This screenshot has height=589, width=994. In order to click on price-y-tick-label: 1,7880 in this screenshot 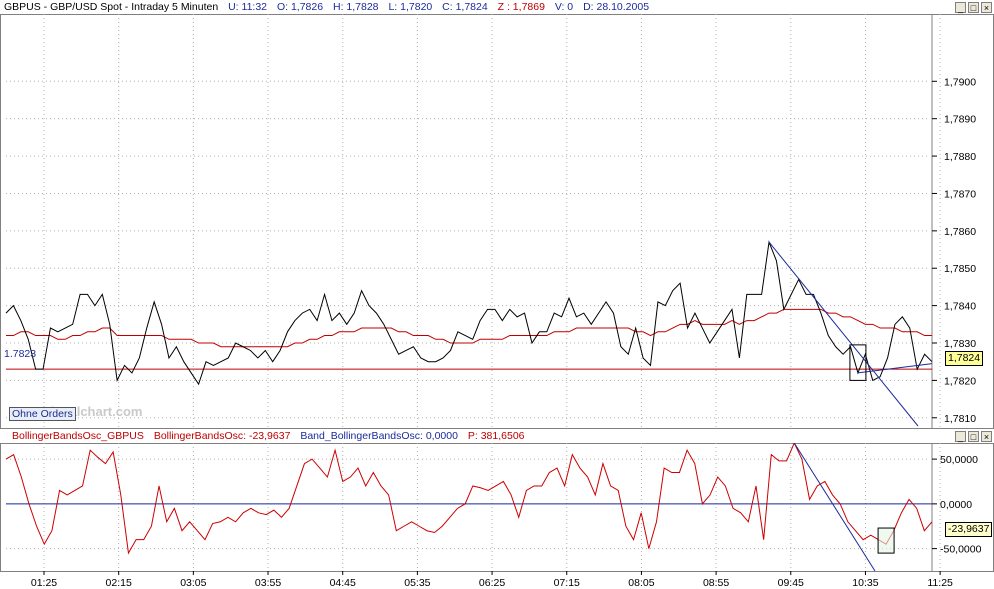, I will do `click(960, 157)`.